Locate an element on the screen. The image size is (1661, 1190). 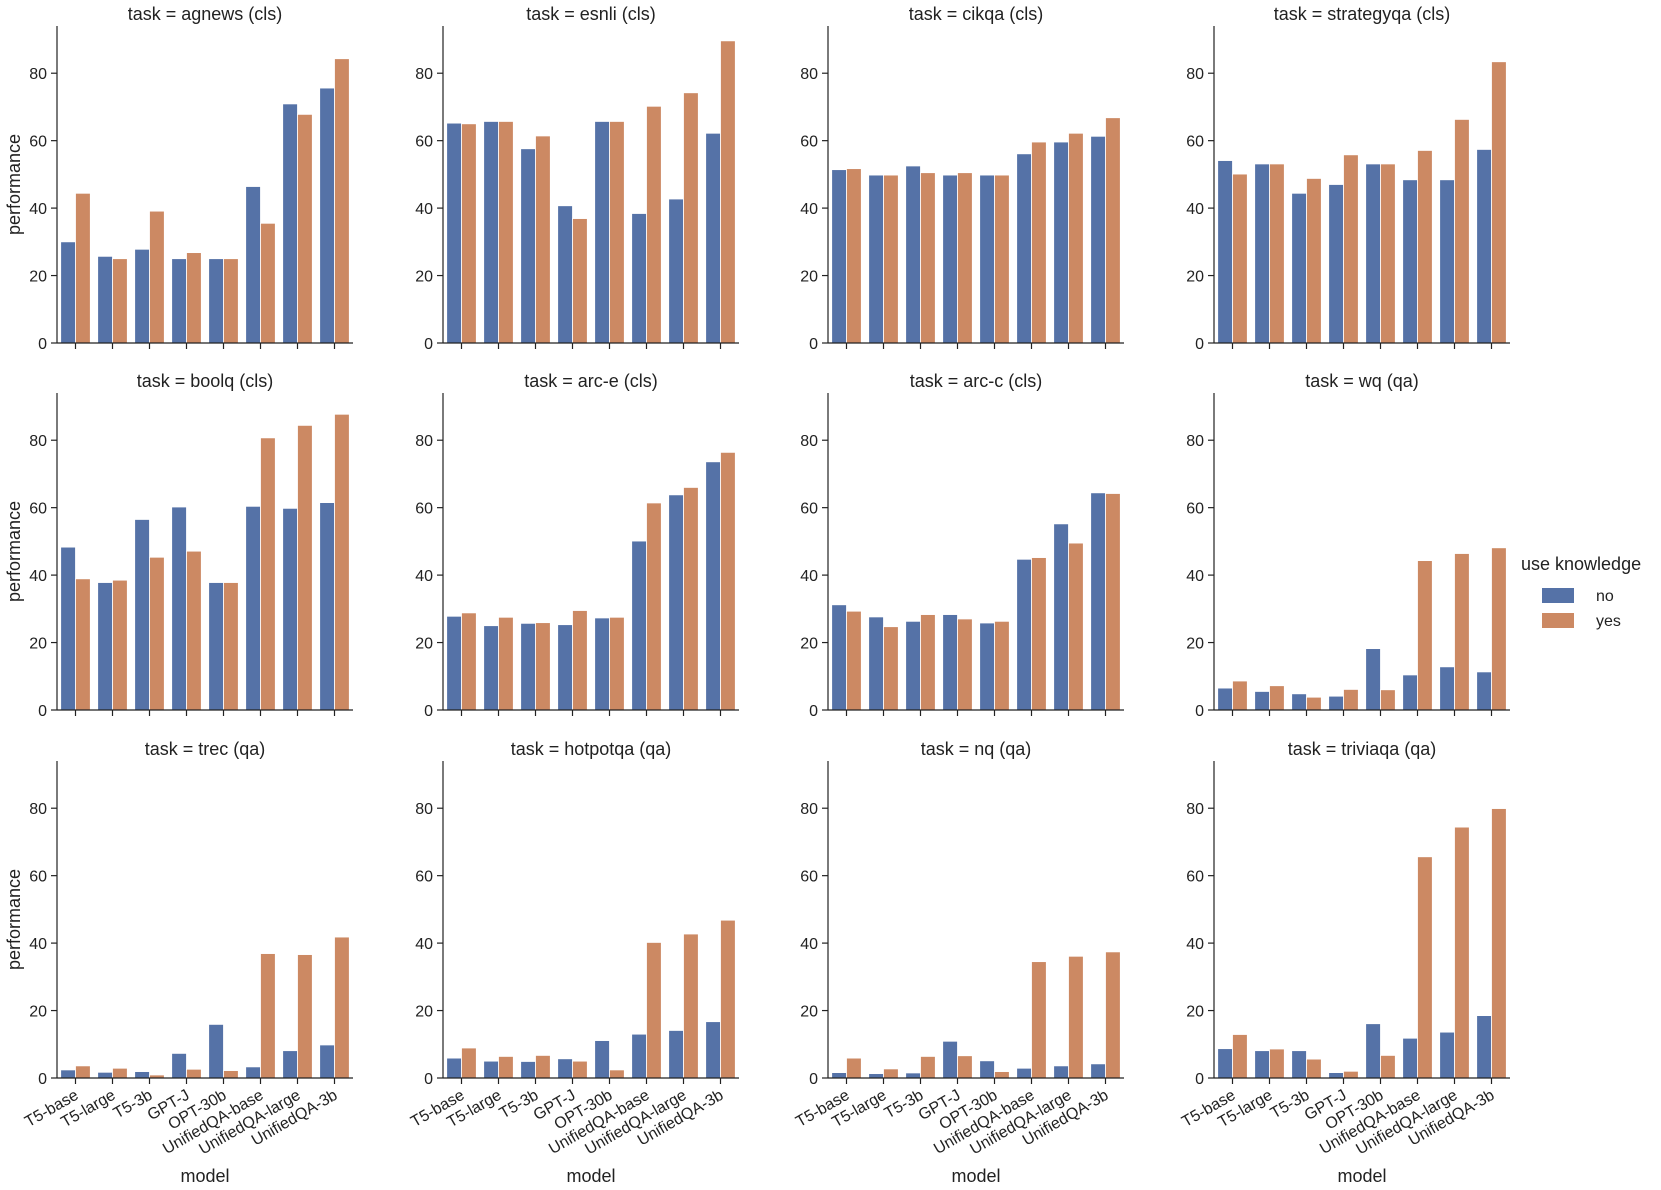
legend: use knowledge no yes is located at coordinates (1581, 592).